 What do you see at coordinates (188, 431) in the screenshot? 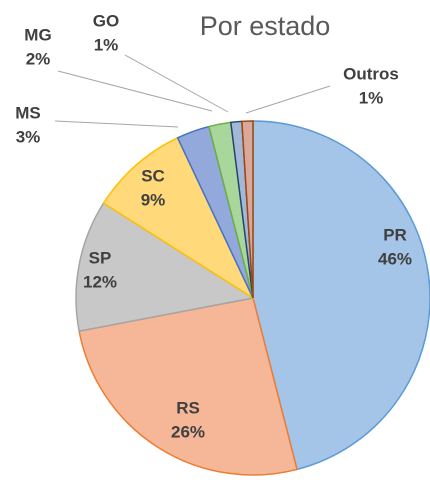
I see `slice-value-label: 26%` at bounding box center [188, 431].